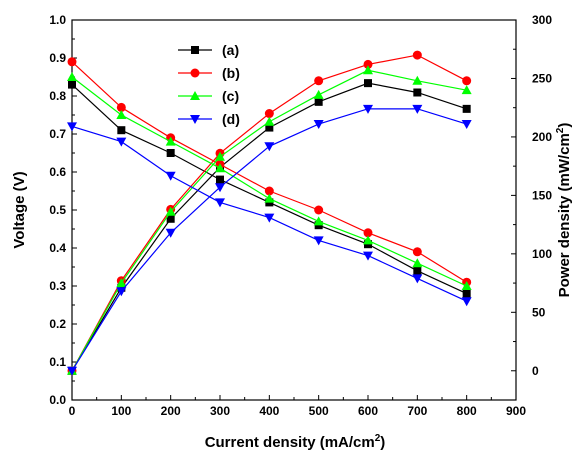  Describe the element at coordinates (57, 134) in the screenshot. I see `y-left-tick-label: 0.7` at that location.